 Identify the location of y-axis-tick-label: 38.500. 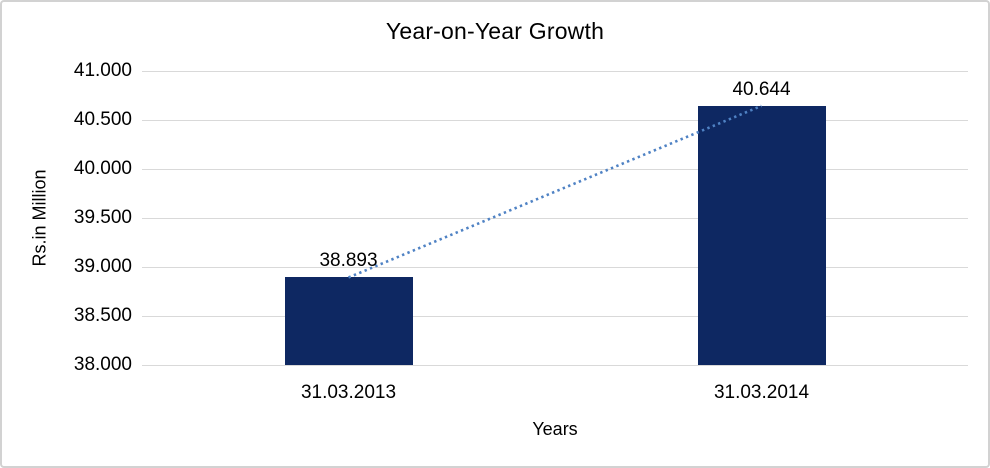
(102, 315).